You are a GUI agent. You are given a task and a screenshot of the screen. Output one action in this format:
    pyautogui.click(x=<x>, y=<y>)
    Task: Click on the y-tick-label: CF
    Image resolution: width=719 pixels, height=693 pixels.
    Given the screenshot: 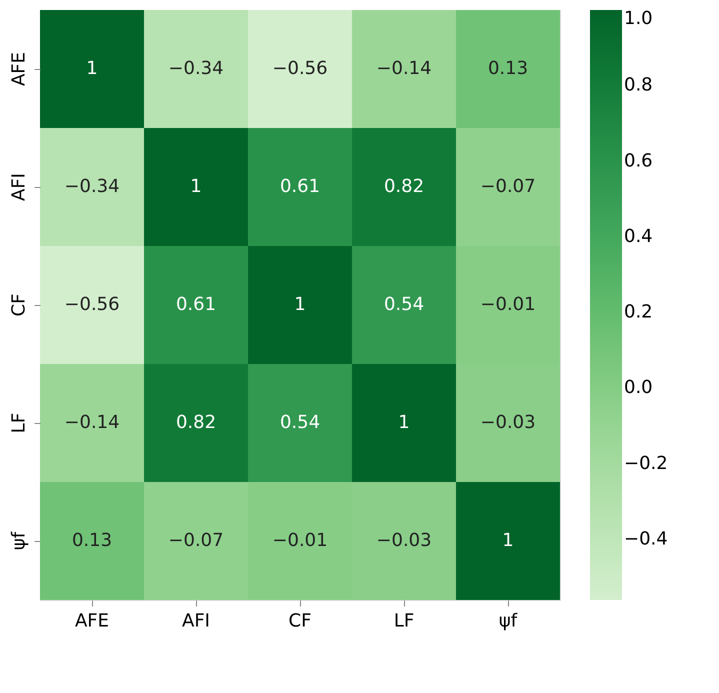 What is the action you would take?
    pyautogui.click(x=19, y=305)
    